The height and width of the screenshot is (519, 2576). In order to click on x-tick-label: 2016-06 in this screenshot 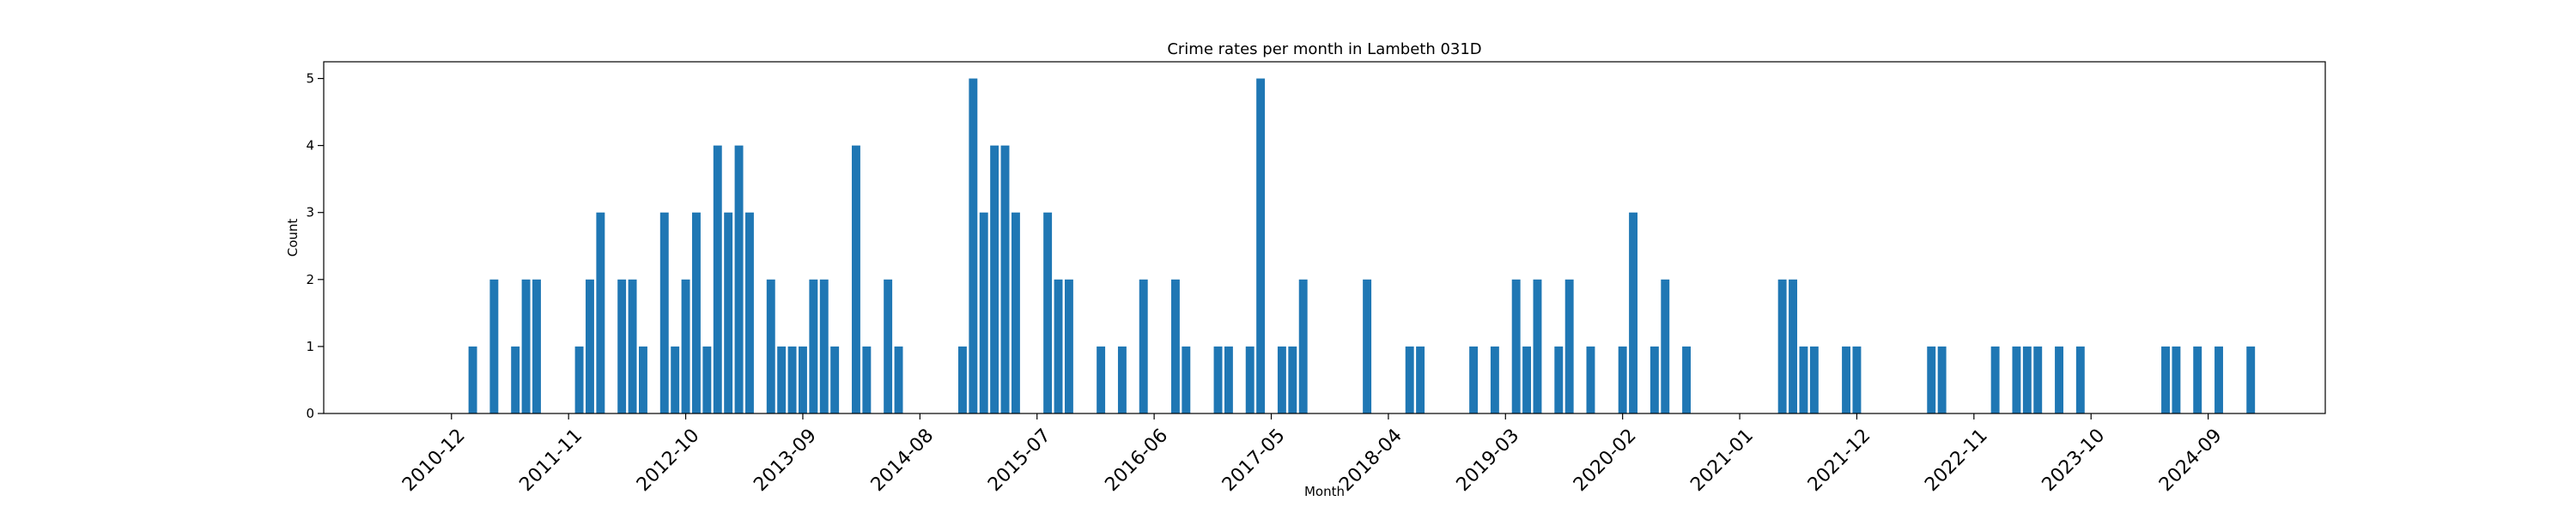, I will do `click(1136, 460)`.